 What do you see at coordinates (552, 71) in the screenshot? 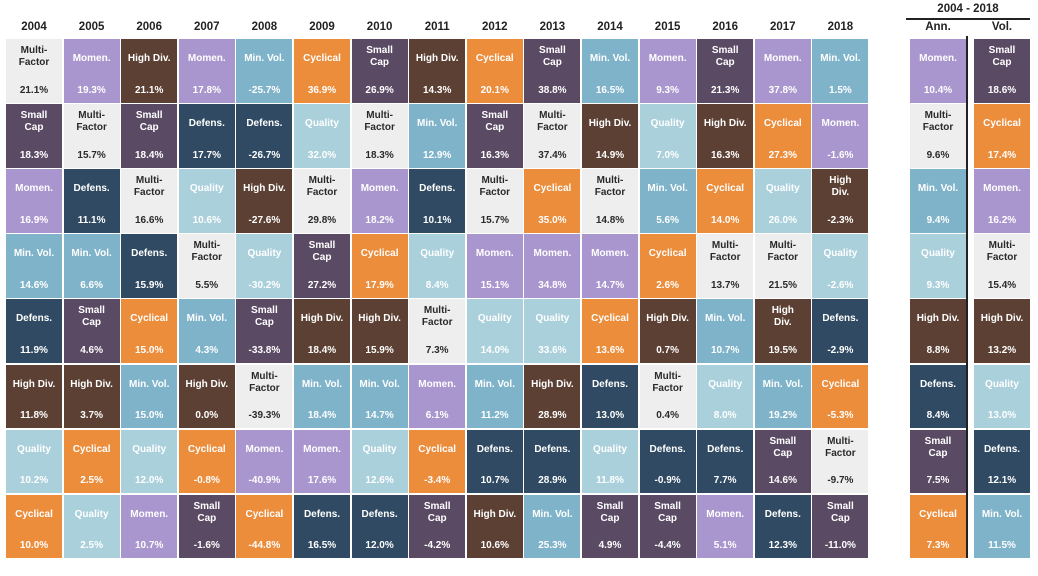
I see `year-2013-cell-small-cap: Small Cap 38.8%` at bounding box center [552, 71].